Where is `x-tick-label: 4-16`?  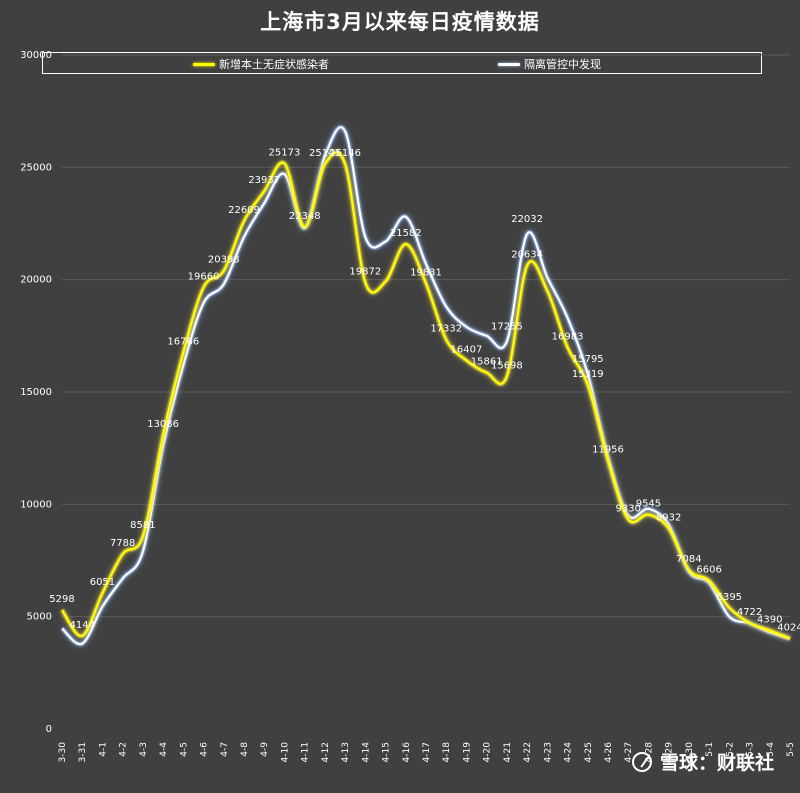 x-tick-label: 4-16 is located at coordinates (407, 752).